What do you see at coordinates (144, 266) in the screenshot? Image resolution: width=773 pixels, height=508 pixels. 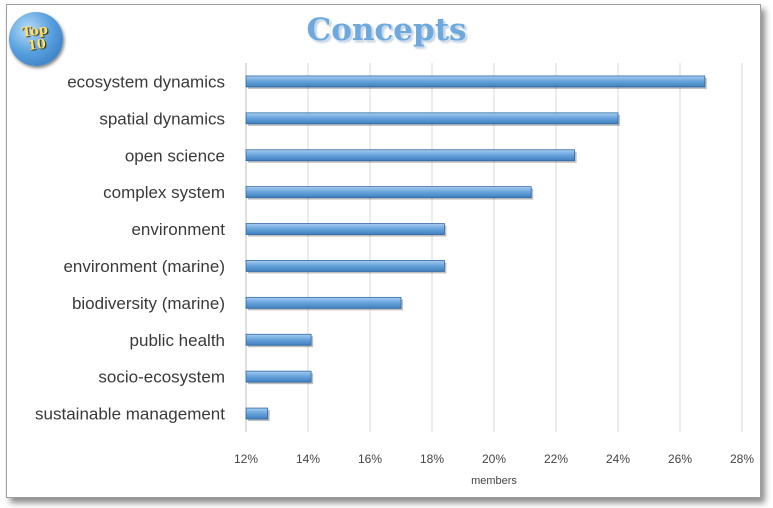 I see `category-label: environment (marine)` at bounding box center [144, 266].